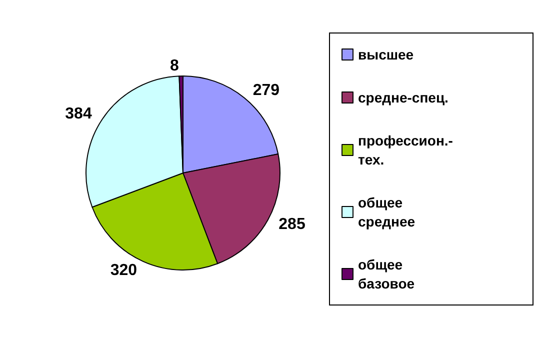 This screenshot has width=537, height=348. What do you see at coordinates (403, 98) in the screenshot?
I see `legend-label: средне-спец.` at bounding box center [403, 98].